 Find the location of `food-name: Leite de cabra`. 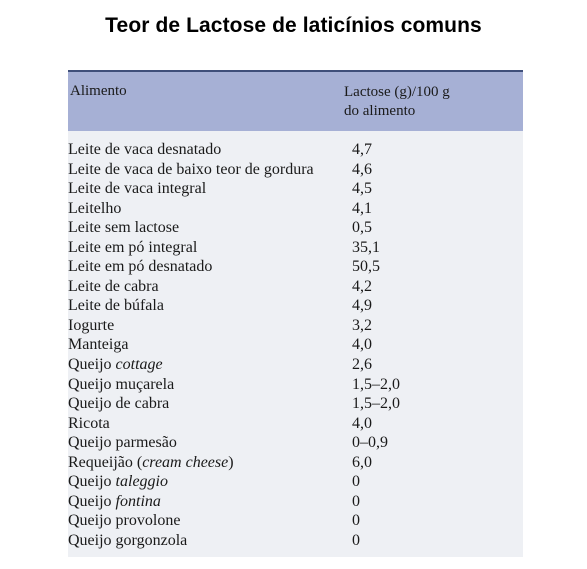

food-name: Leite de cabra is located at coordinates (113, 287).